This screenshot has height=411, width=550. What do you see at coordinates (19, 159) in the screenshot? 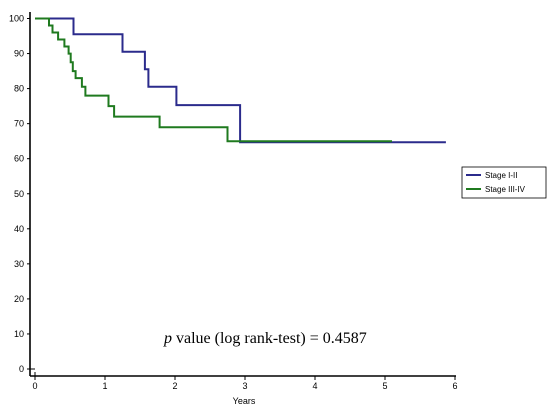
I see `y-tick-label: 60` at bounding box center [19, 159].